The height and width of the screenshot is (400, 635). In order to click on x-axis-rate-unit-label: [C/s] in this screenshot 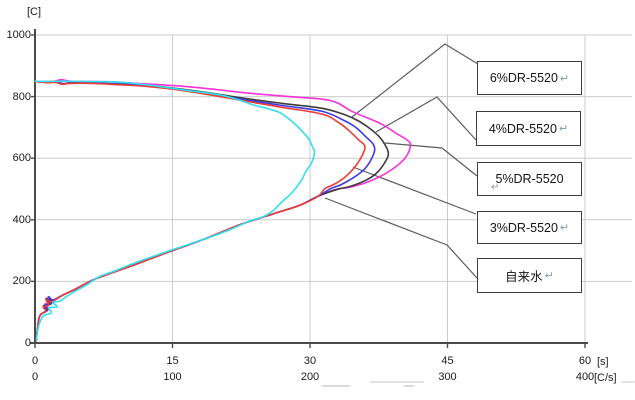, I will do `click(605, 378)`.